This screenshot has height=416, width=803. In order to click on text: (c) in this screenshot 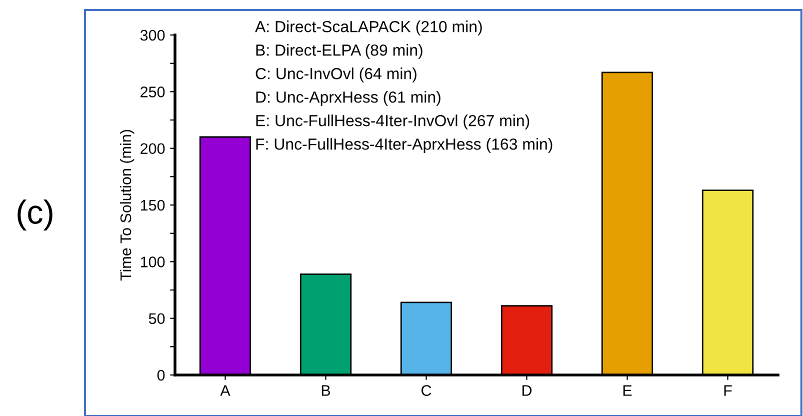, I will do `click(35, 215)`.